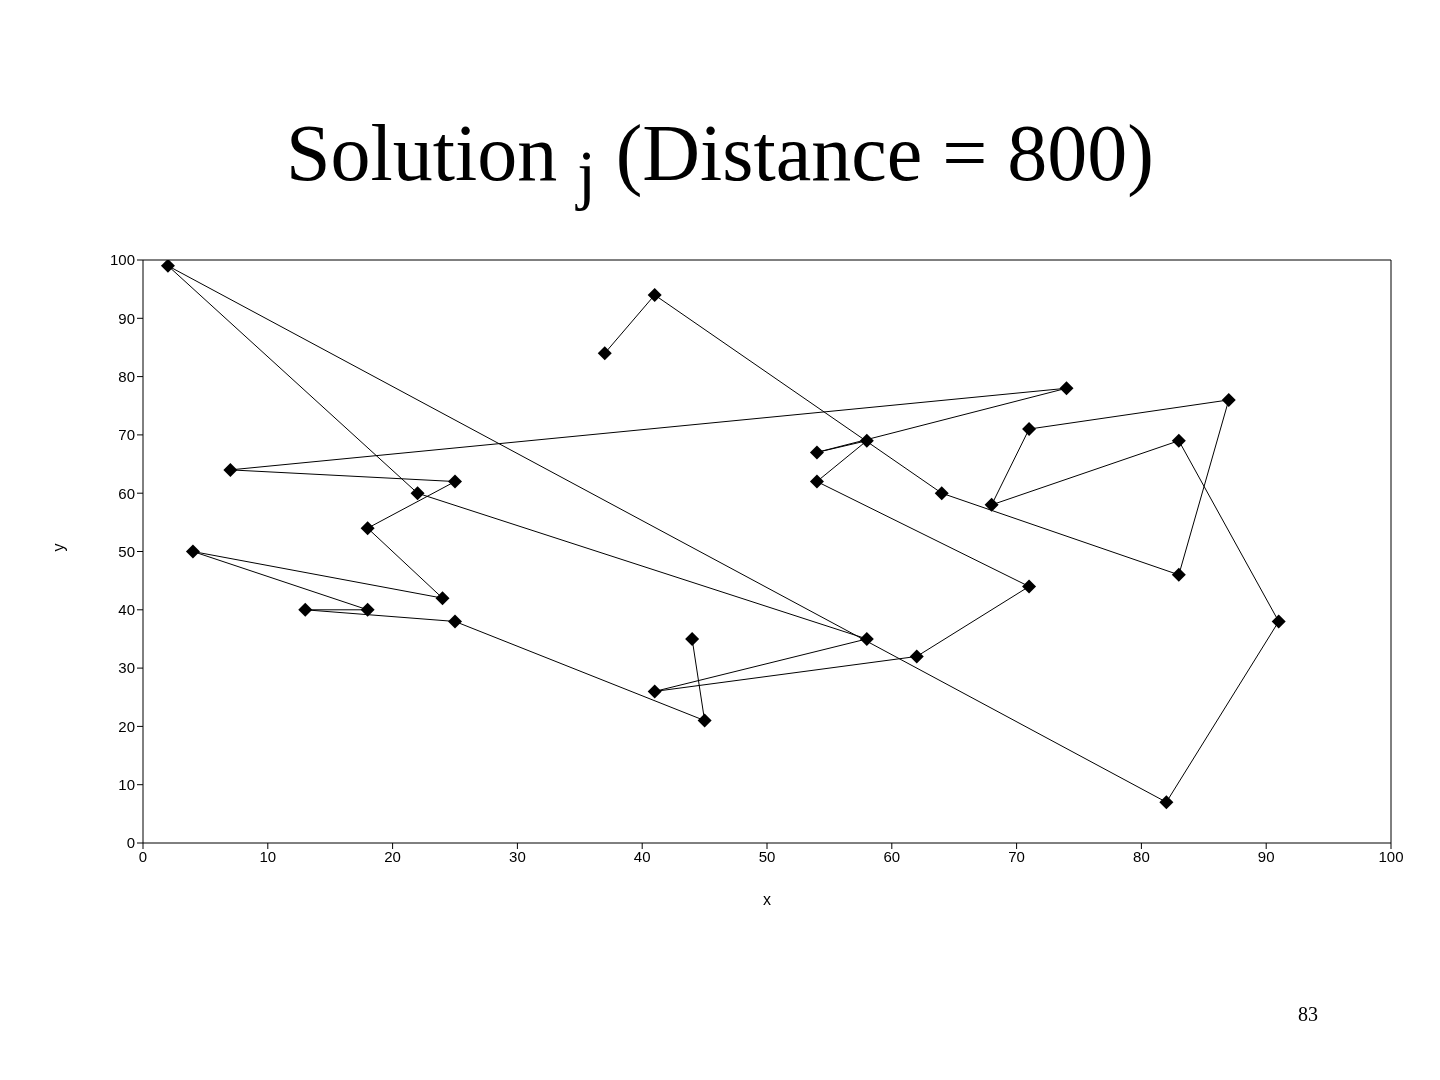 This screenshot has height=1080, width=1440. I want to click on x-tick-label: 50, so click(767, 856).